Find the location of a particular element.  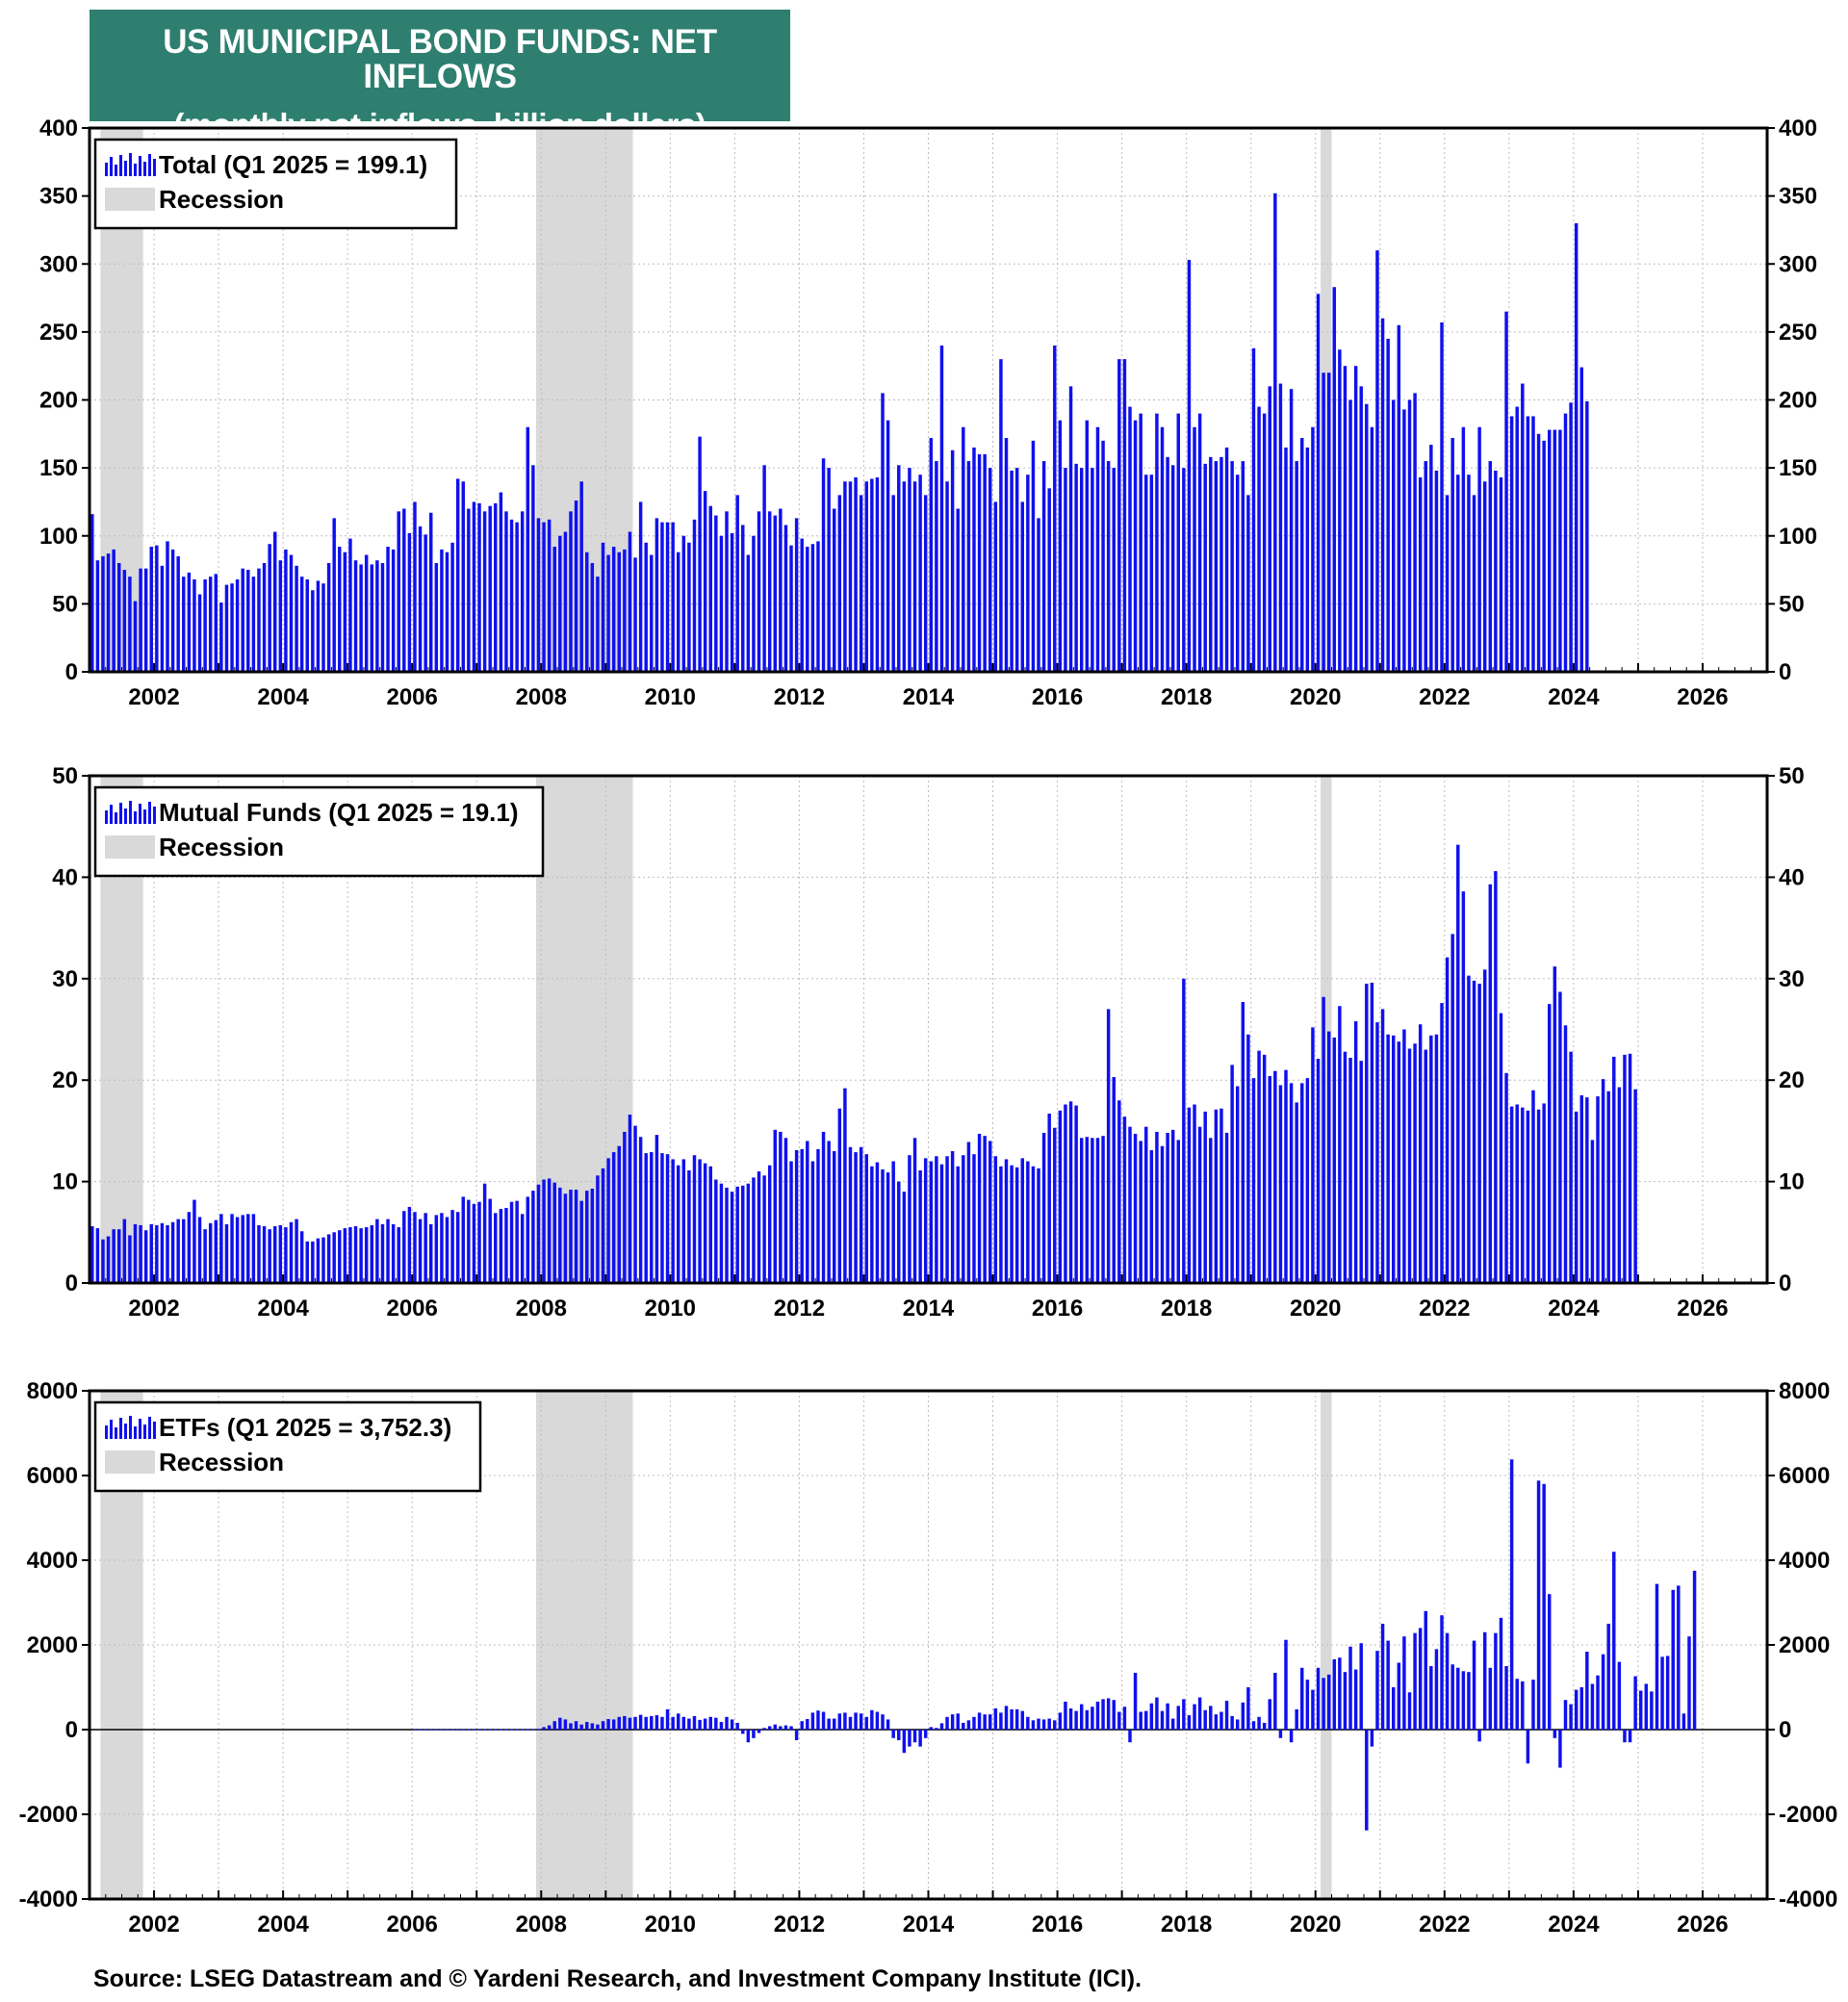

x-tick-label: 2022 is located at coordinates (1444, 1925).